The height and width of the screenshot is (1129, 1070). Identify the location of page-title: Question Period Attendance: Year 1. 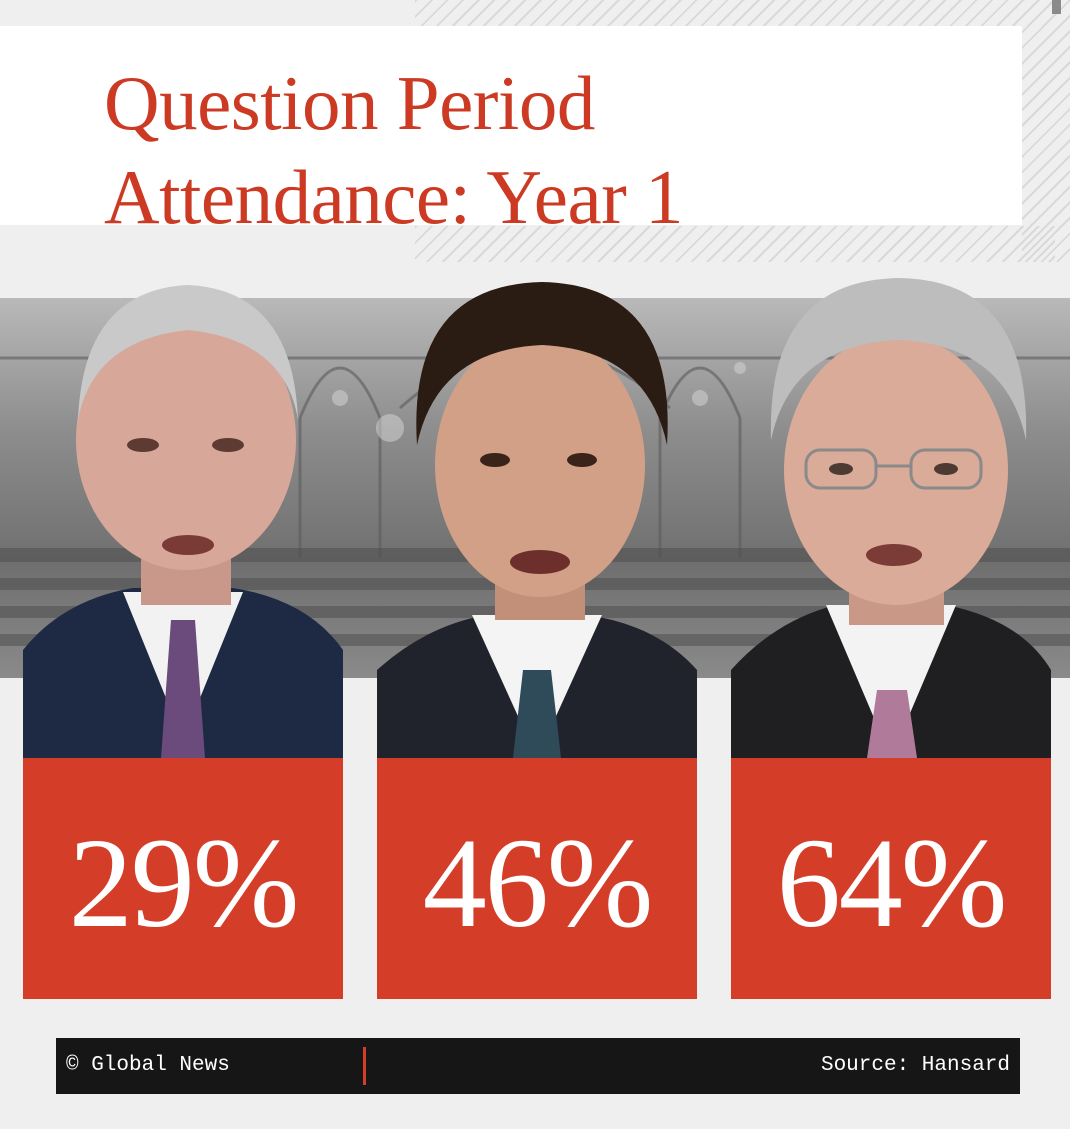
(394, 150).